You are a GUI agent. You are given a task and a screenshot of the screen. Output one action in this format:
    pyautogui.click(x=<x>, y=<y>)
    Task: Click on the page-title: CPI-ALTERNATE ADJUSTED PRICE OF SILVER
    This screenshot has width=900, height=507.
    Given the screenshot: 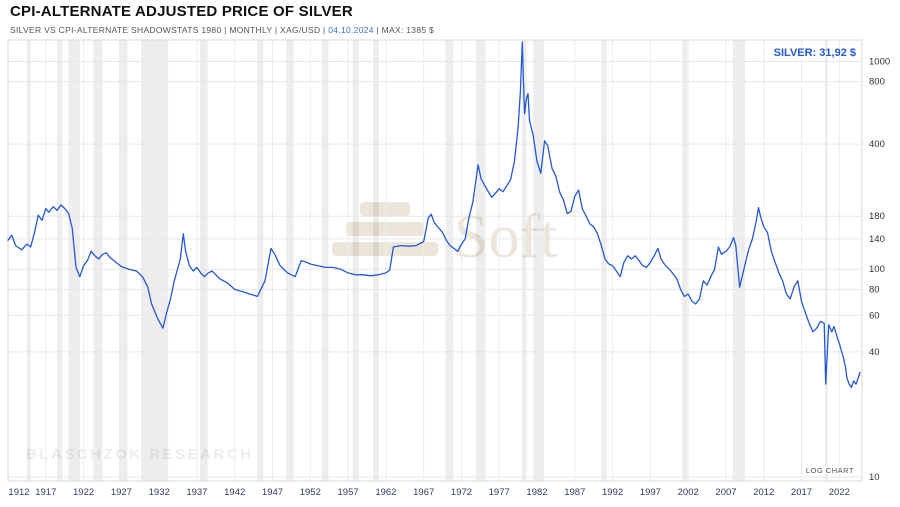 What is the action you would take?
    pyautogui.click(x=181, y=11)
    